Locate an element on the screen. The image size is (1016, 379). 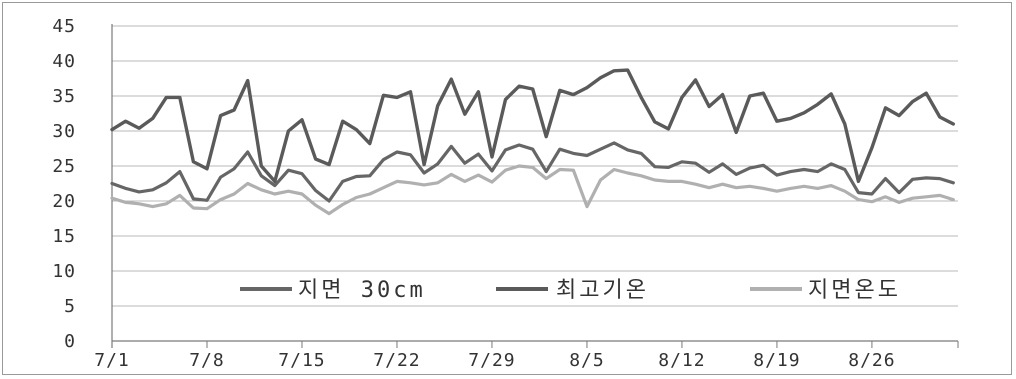
y-tick-label: 25 is located at coordinates (64, 166).